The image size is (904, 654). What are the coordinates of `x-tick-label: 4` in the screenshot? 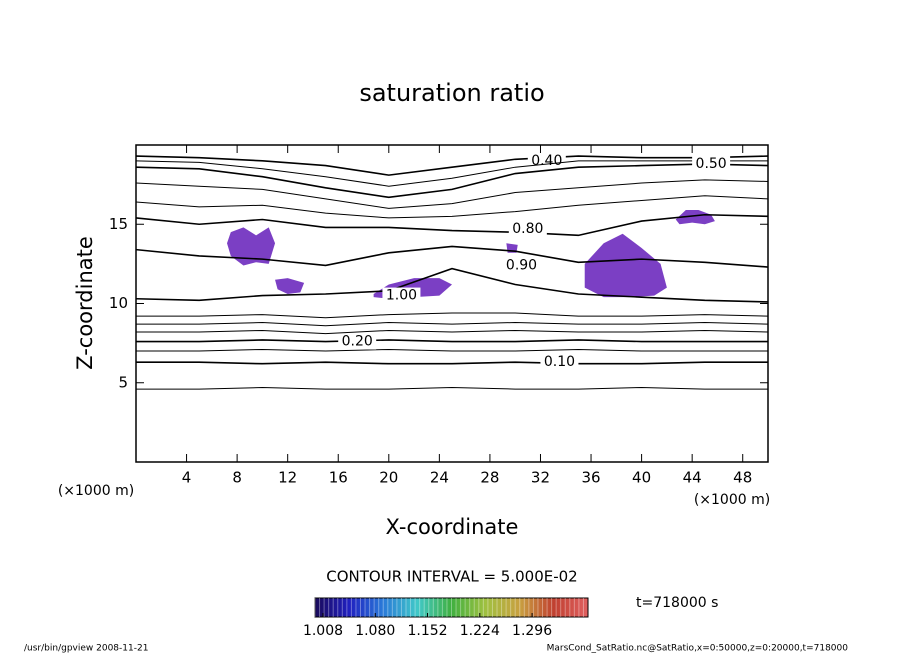 It's located at (187, 478).